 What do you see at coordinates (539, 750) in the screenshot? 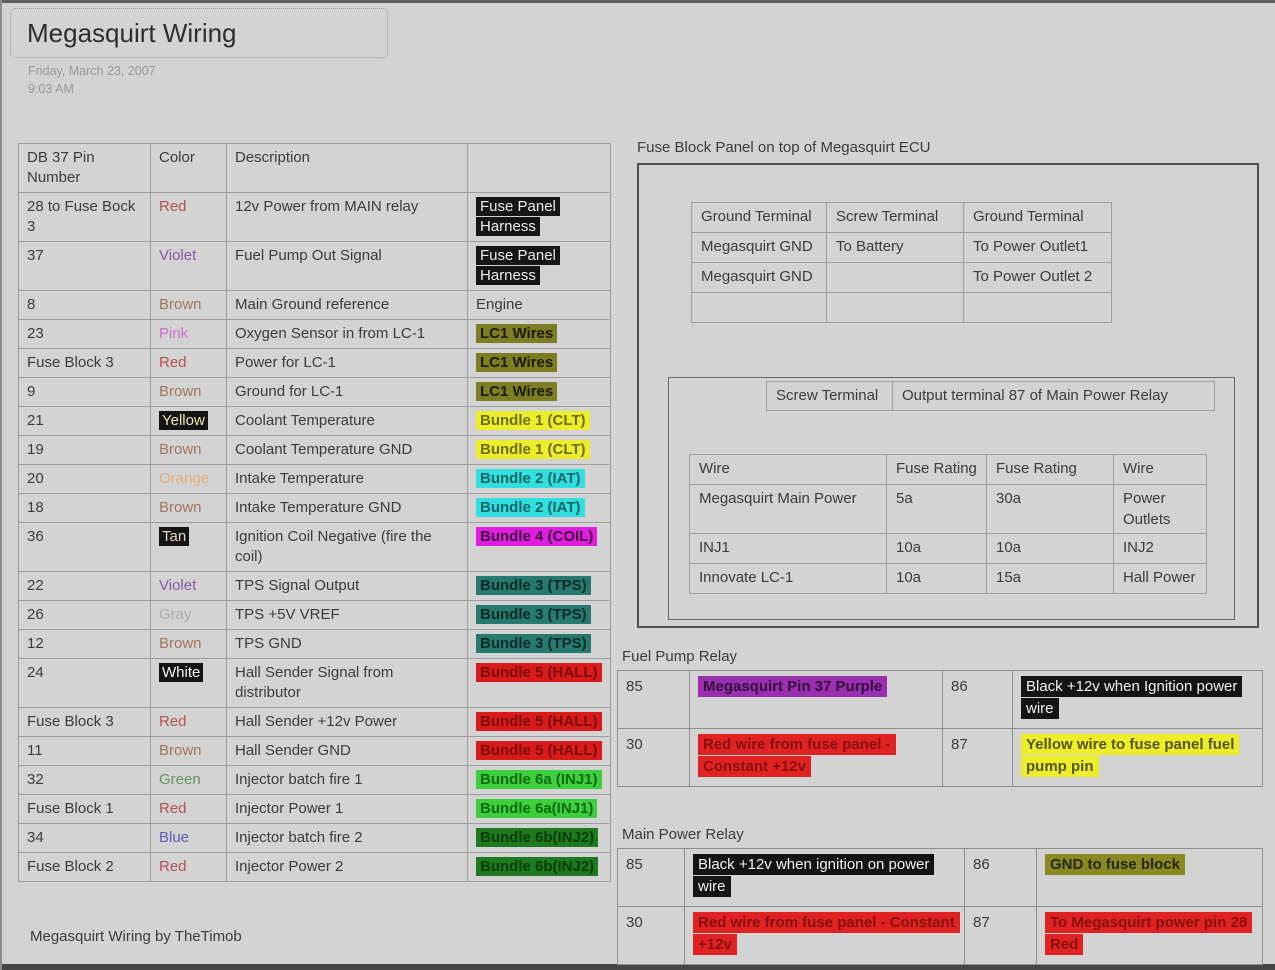
I see `harness-tag-cell-text: Bundle 5 (HALL)` at bounding box center [539, 750].